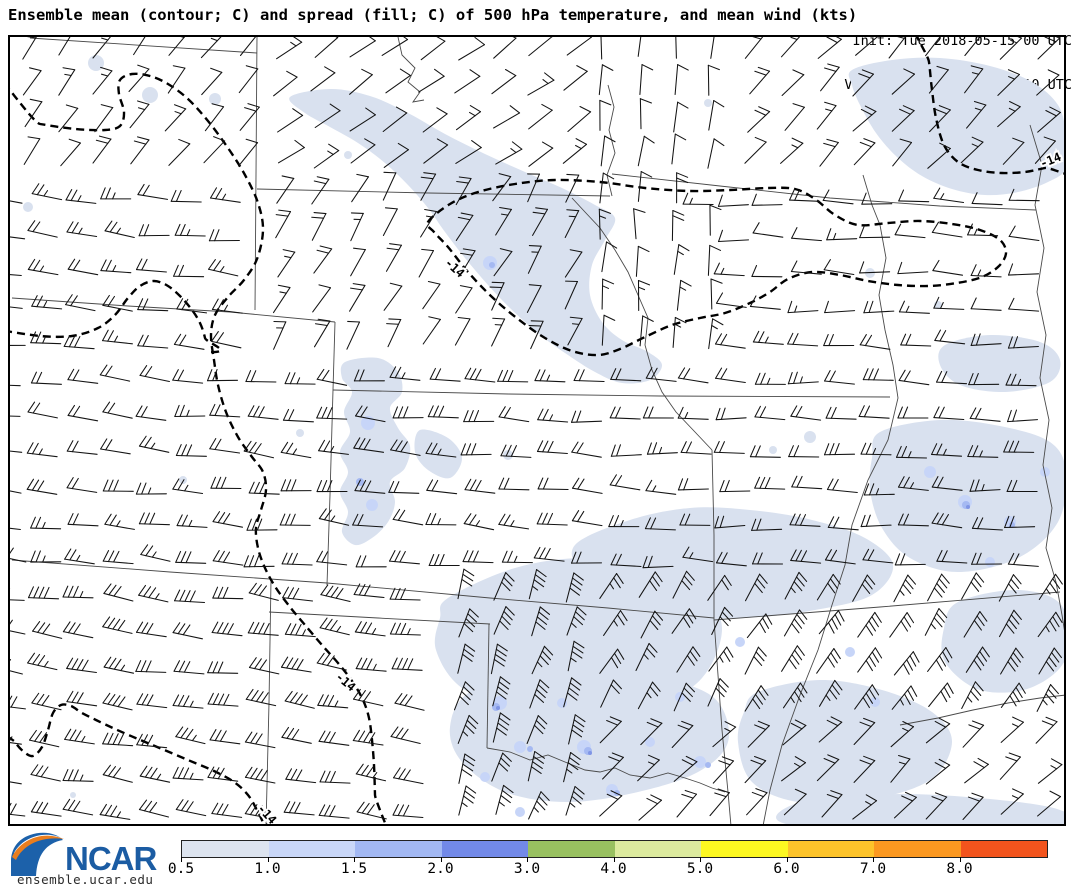 This screenshot has height=887, width=1080. I want to click on spread-fill-blob, so click(476, 236).